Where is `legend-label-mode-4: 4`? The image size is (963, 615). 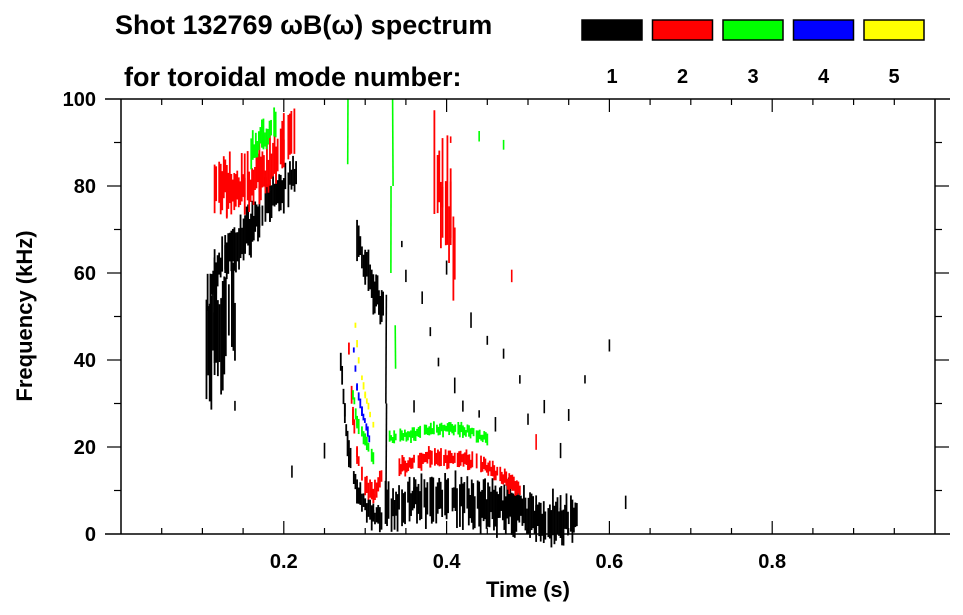
legend-label-mode-4: 4 is located at coordinates (824, 77).